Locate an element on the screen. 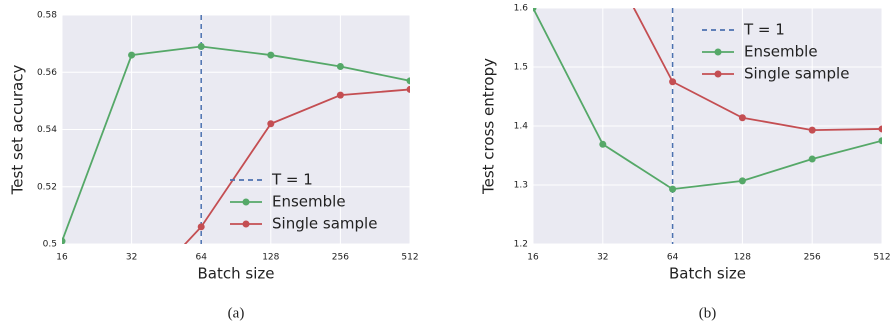  y-tick-label: 1.5 is located at coordinates (521, 68).